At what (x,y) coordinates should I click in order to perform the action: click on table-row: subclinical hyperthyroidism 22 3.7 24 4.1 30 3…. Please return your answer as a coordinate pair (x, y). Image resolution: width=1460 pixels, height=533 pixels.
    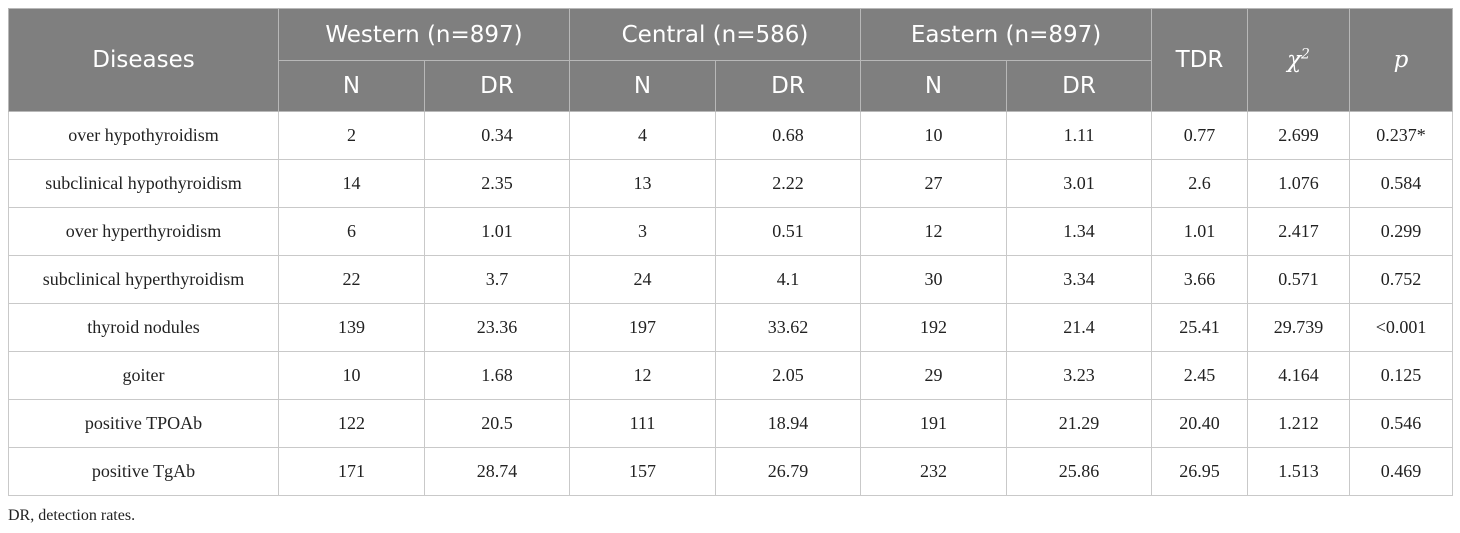
    Looking at the image, I should click on (731, 279).